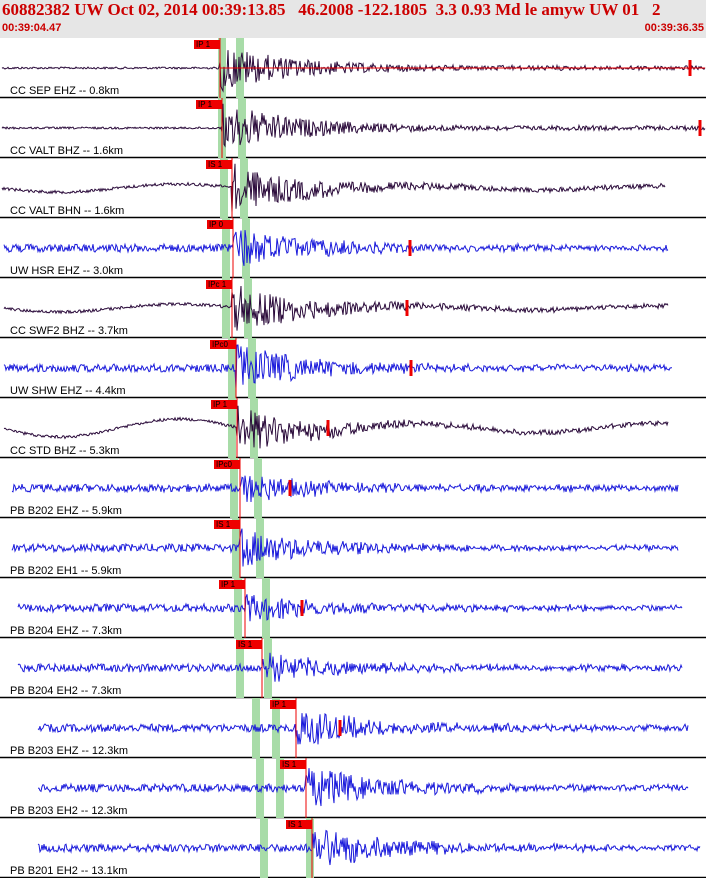 This screenshot has height=878, width=706. I want to click on trace-panel: IP 1 PB B204 EHZ -- 7.3km, so click(353, 608).